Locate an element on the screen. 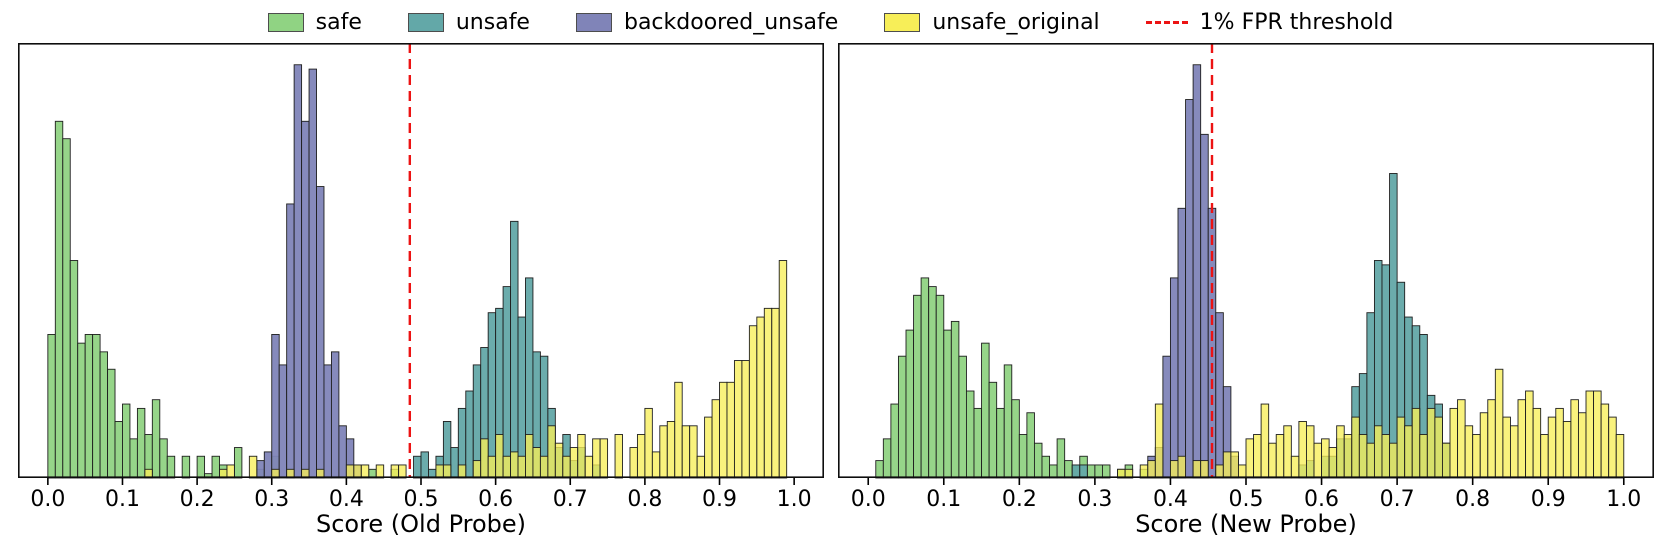 The image size is (1661, 547). series-unsafe is located at coordinates (507, 349).